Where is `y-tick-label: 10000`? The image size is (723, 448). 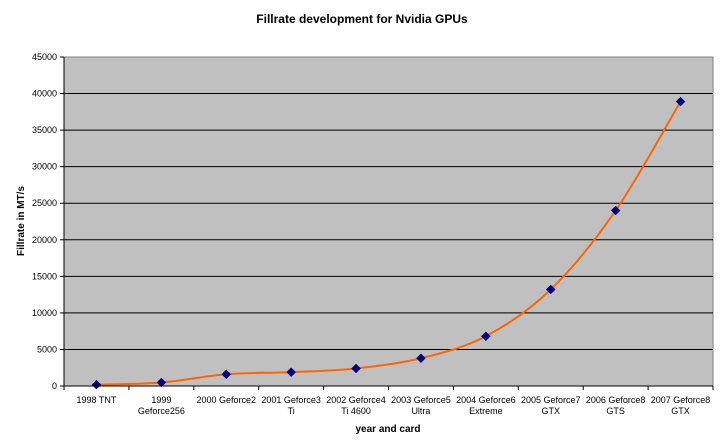
y-tick-label: 10000 is located at coordinates (44, 313).